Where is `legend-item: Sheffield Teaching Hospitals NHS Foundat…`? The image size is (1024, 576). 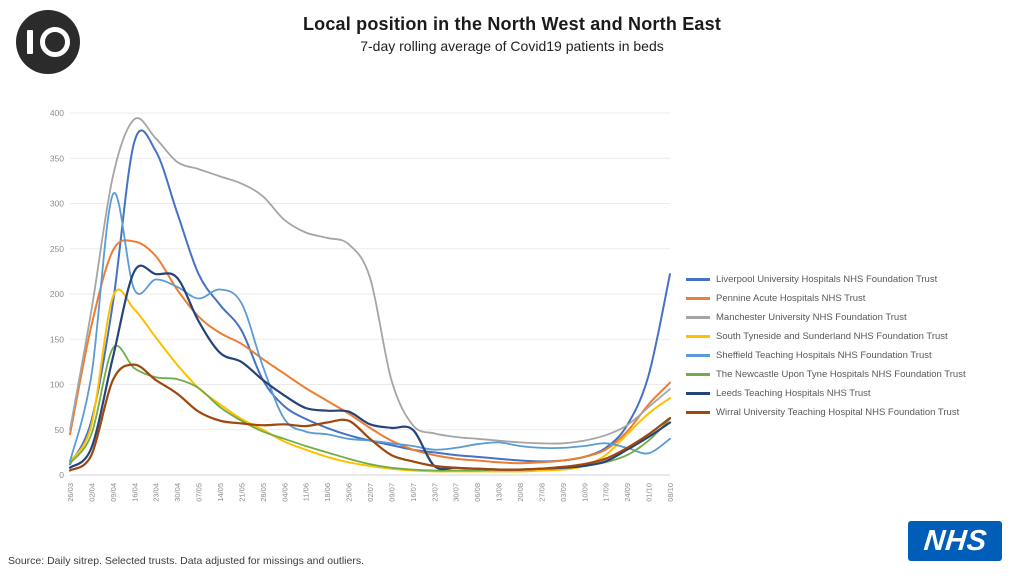
legend-item: Sheffield Teaching Hospitals NHS Foundat… is located at coordinates (846, 355).